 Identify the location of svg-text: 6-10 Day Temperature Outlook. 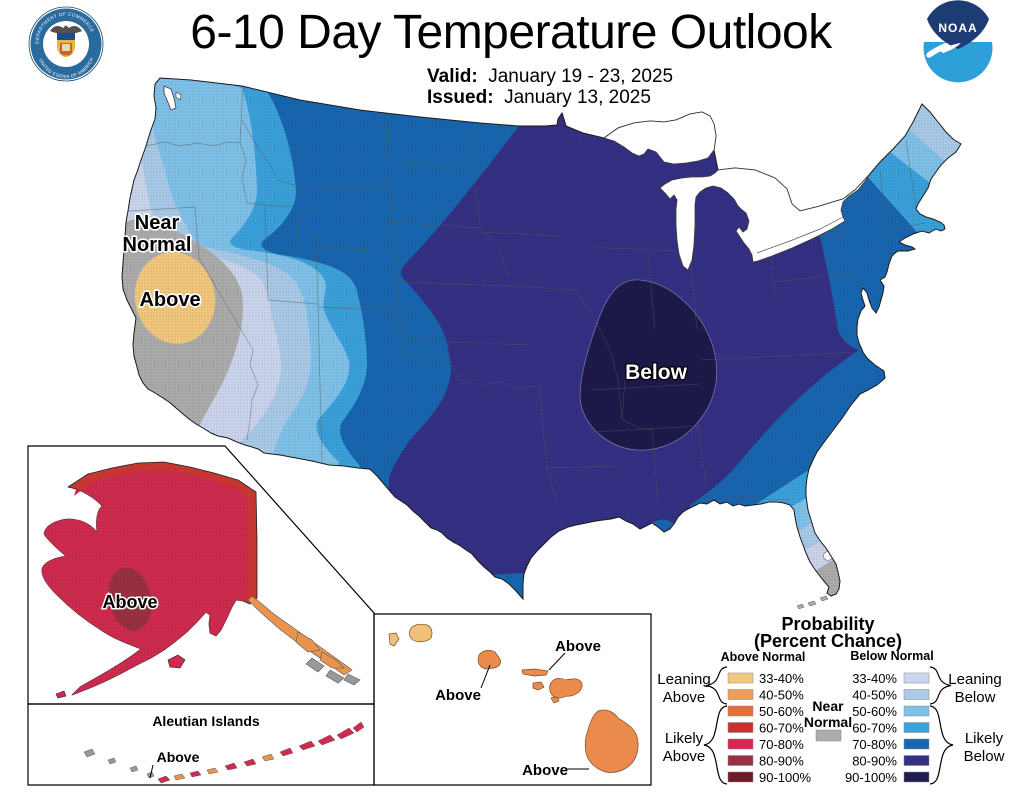
(511, 32).